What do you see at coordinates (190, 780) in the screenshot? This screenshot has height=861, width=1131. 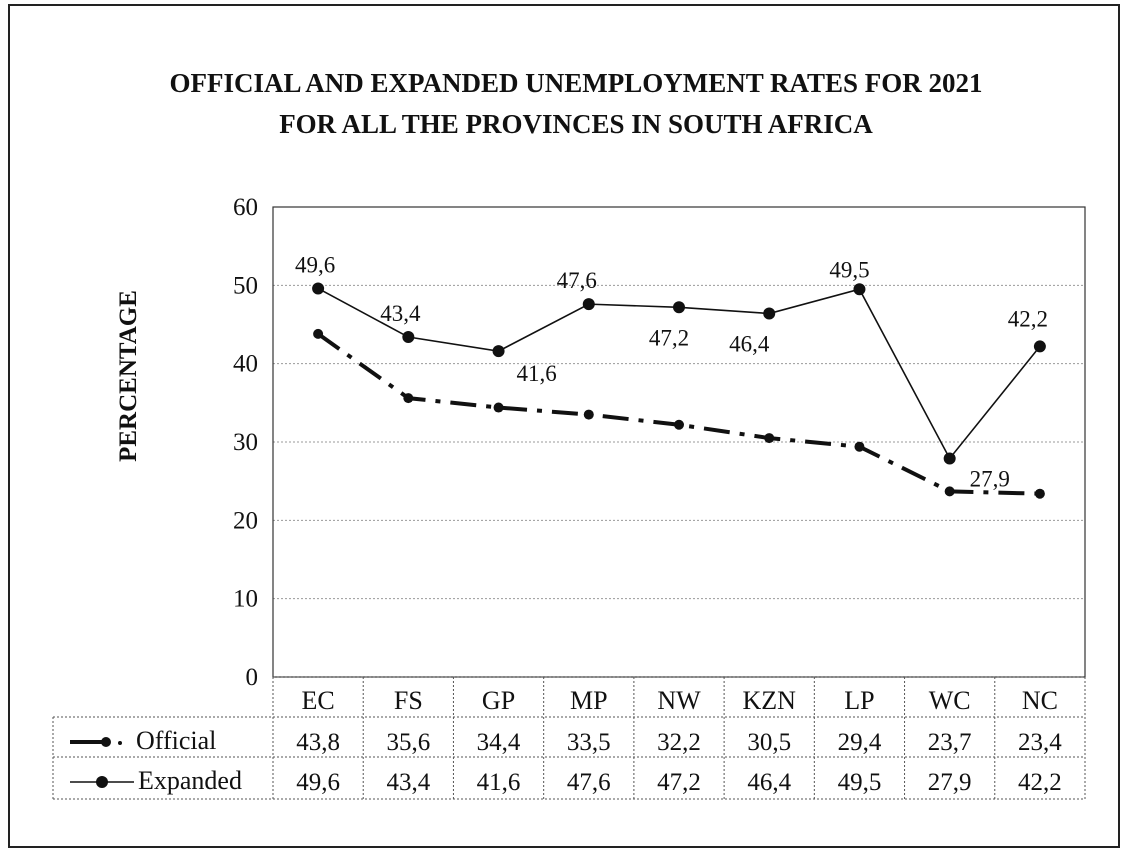 I see `legend-label-expanded: Expanded` at bounding box center [190, 780].